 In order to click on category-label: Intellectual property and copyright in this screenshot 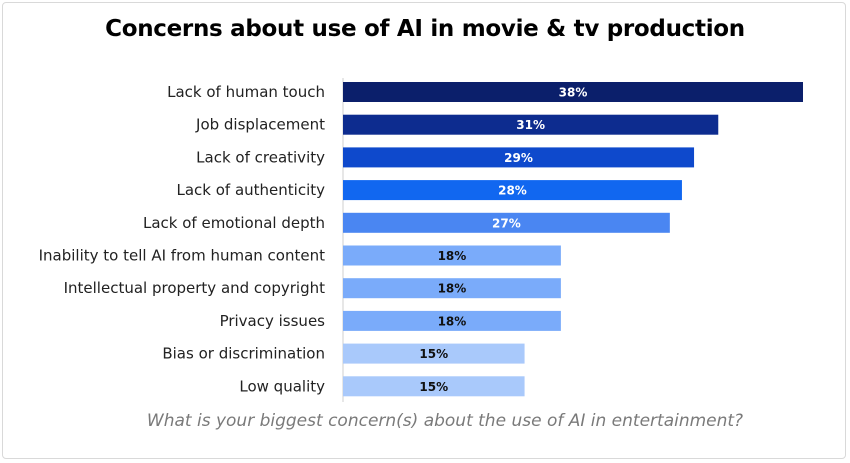, I will do `click(195, 288)`.